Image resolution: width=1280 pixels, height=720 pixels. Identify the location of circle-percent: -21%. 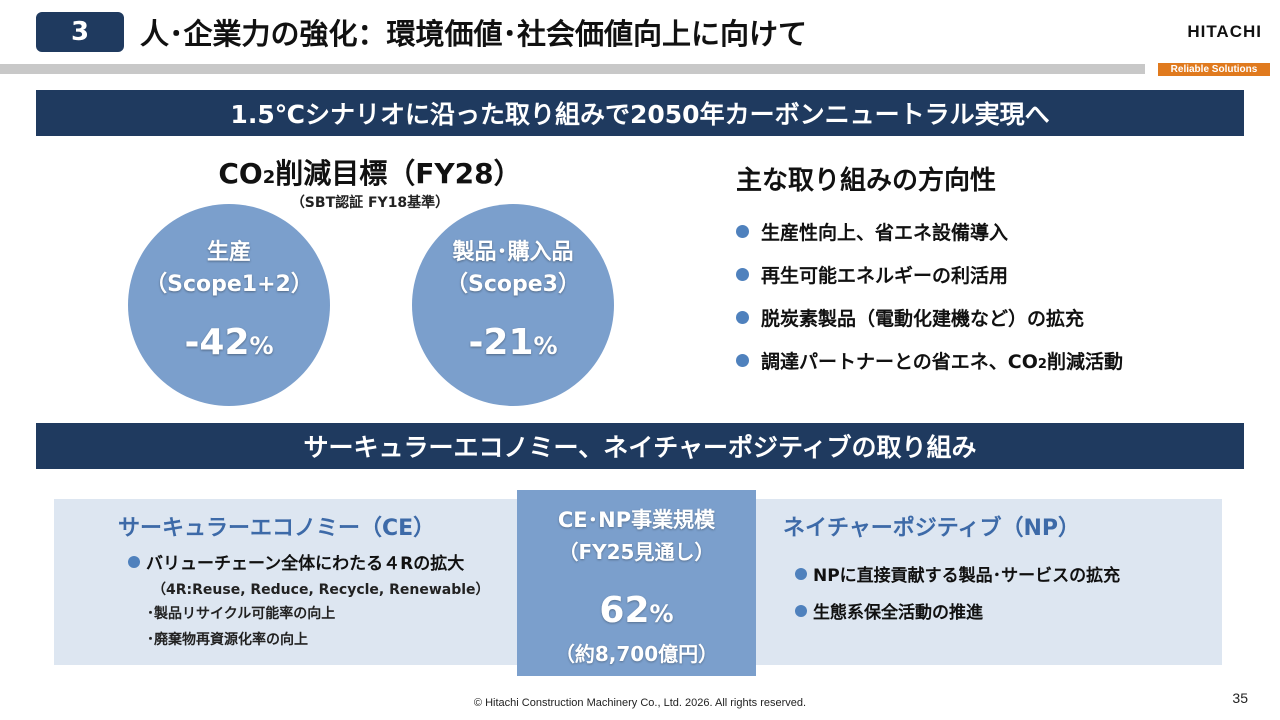
(513, 342).